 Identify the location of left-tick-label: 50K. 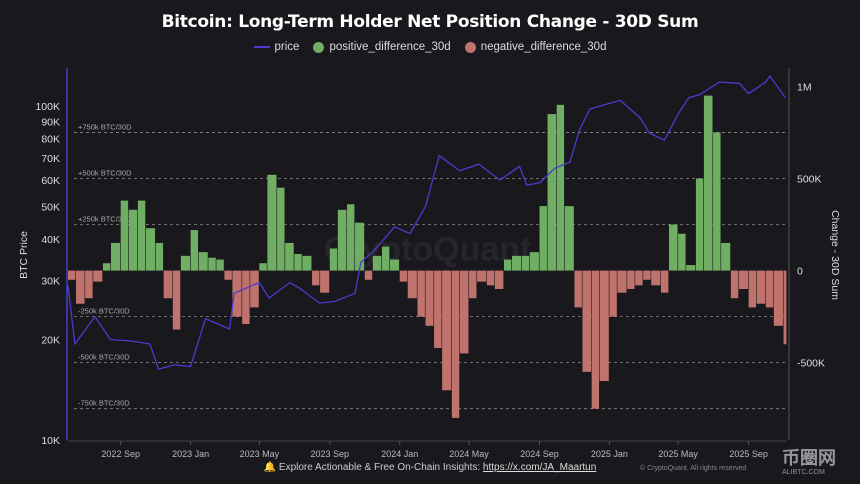
(50, 208).